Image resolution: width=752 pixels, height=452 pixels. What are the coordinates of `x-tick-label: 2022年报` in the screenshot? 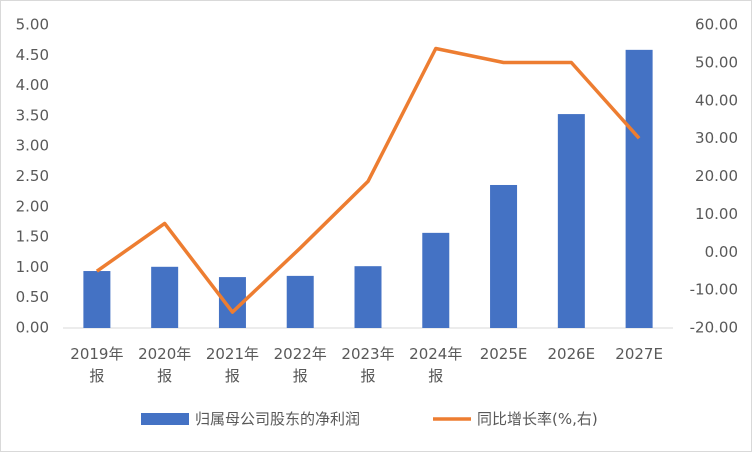 It's located at (300, 365).